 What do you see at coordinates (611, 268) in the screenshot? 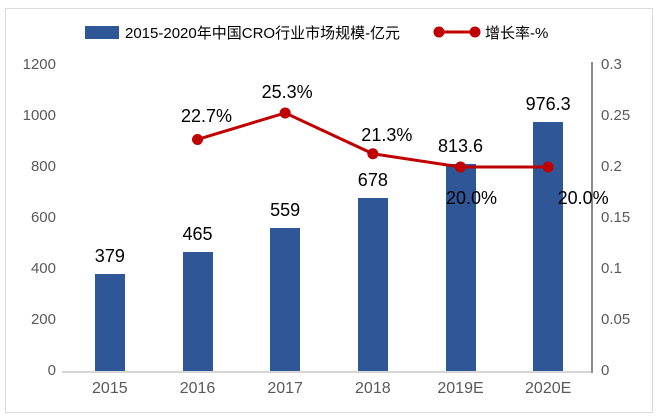
I see `y2-axis-tick-label: 0.1` at bounding box center [611, 268].